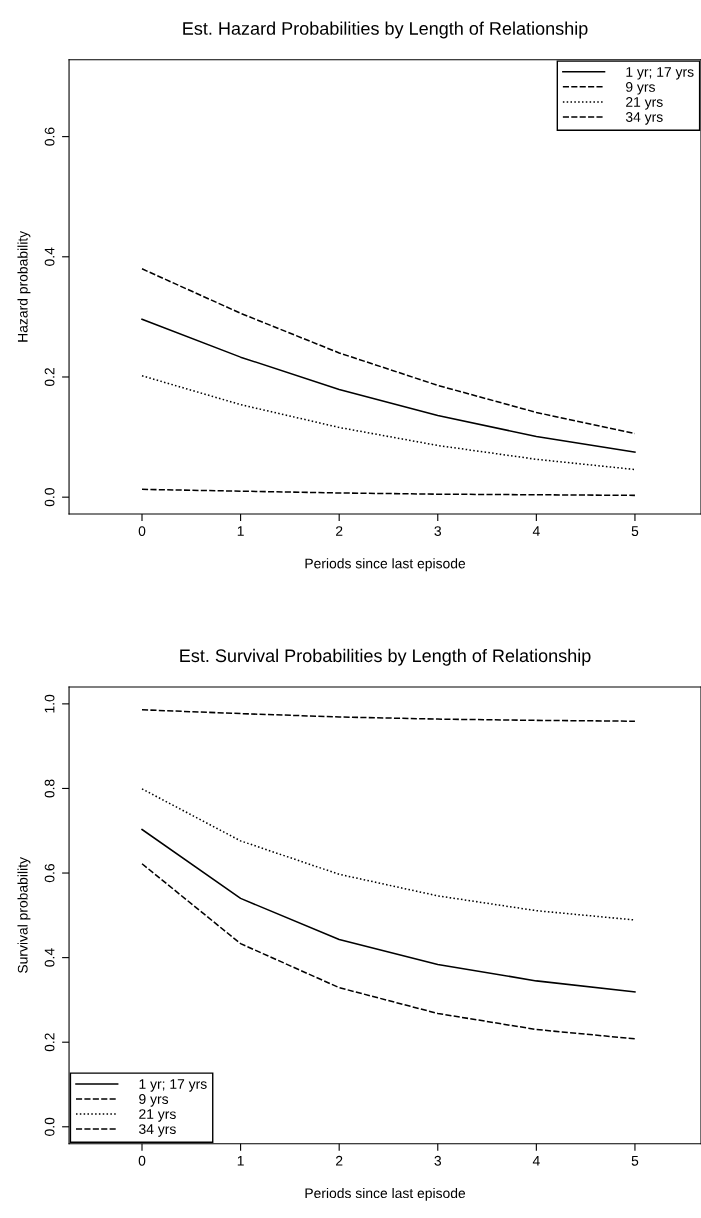 This screenshot has height=1218, width=701. I want to click on y-tick-label: 1.0, so click(49, 703).